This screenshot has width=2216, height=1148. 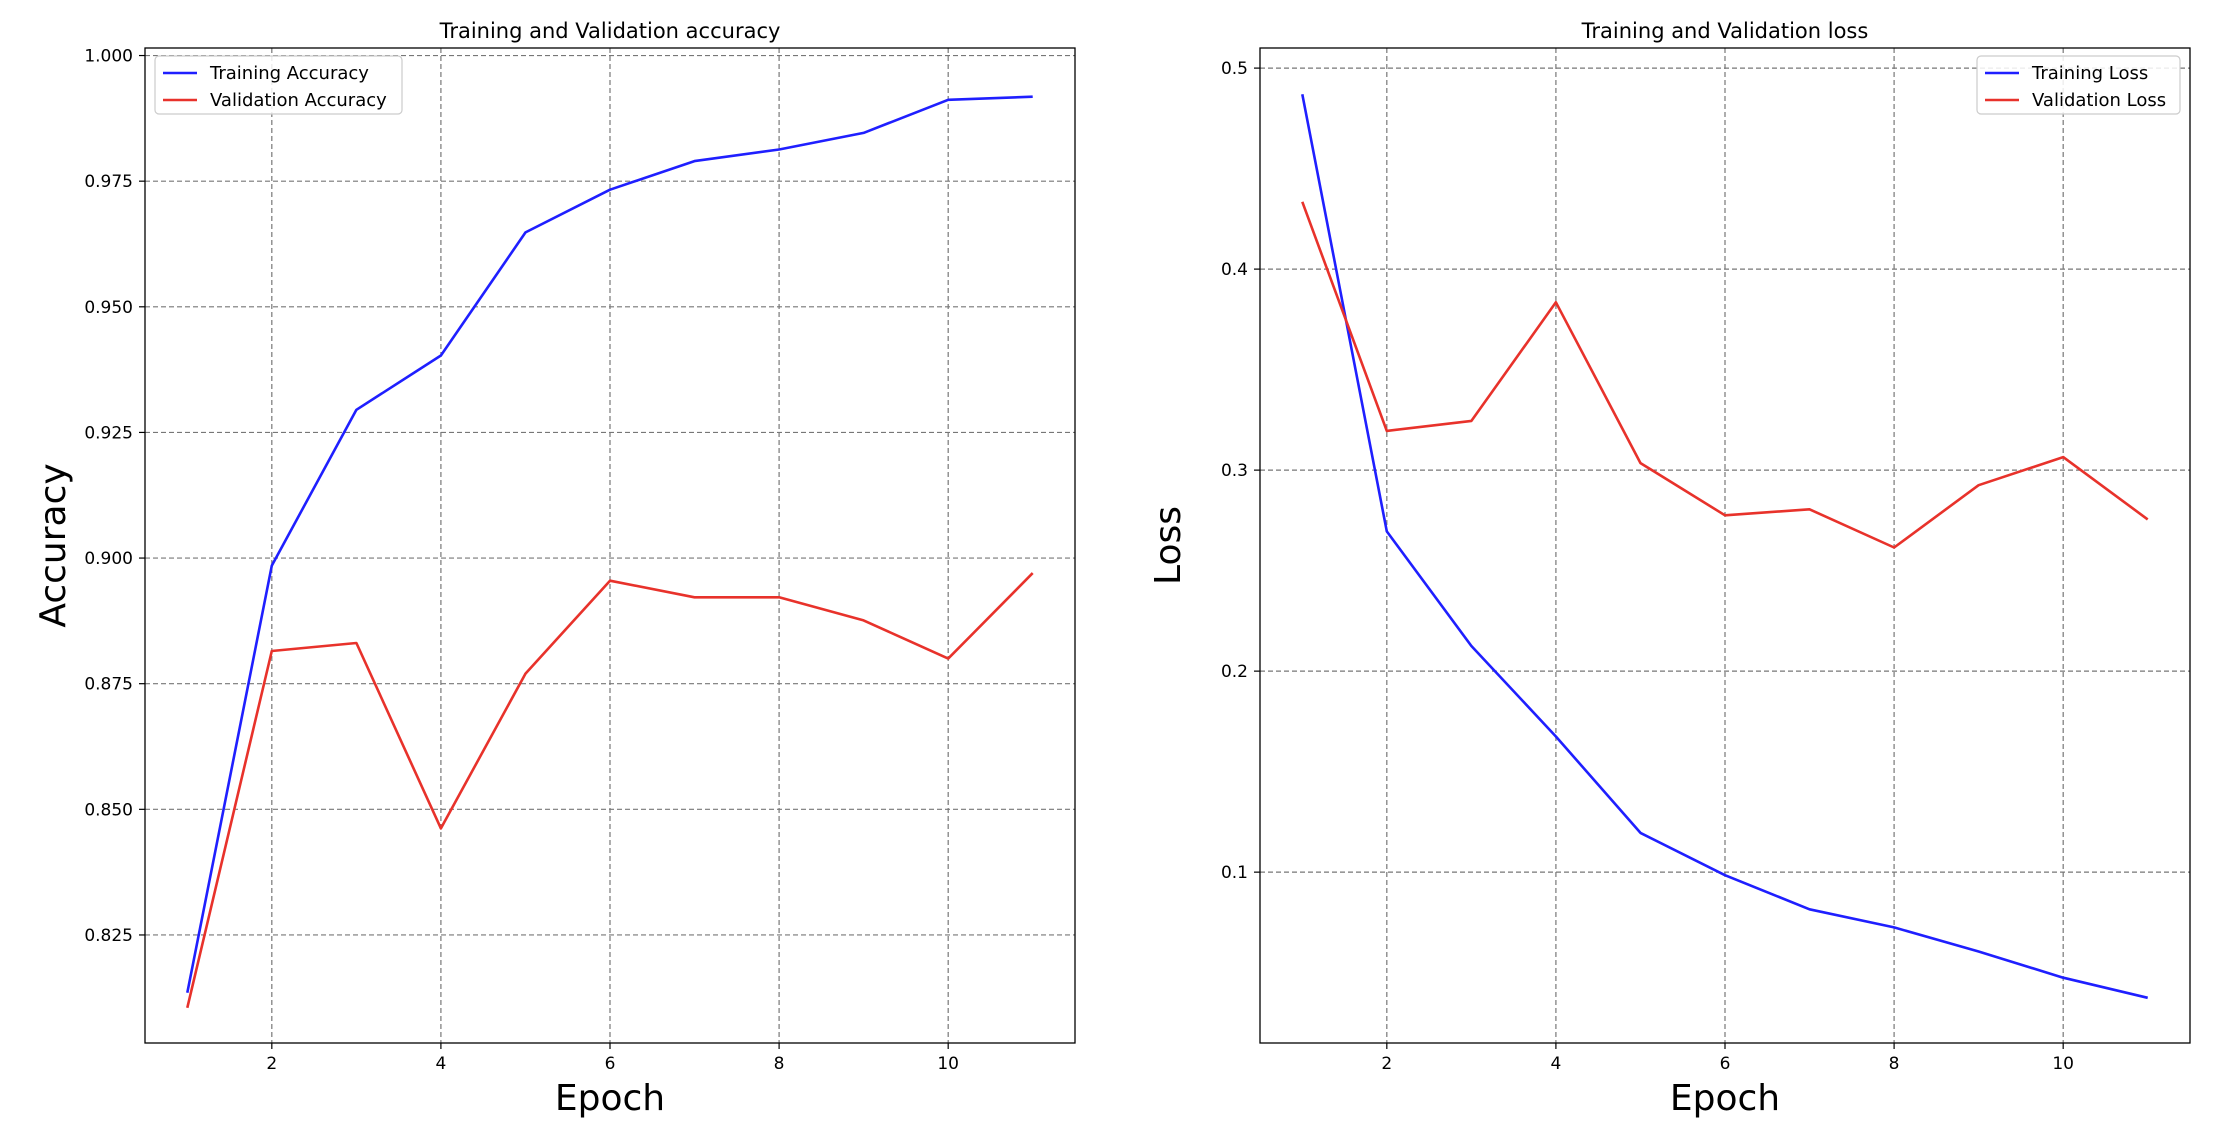 What do you see at coordinates (1234, 270) in the screenshot?
I see `y-tick-label: 0.4` at bounding box center [1234, 270].